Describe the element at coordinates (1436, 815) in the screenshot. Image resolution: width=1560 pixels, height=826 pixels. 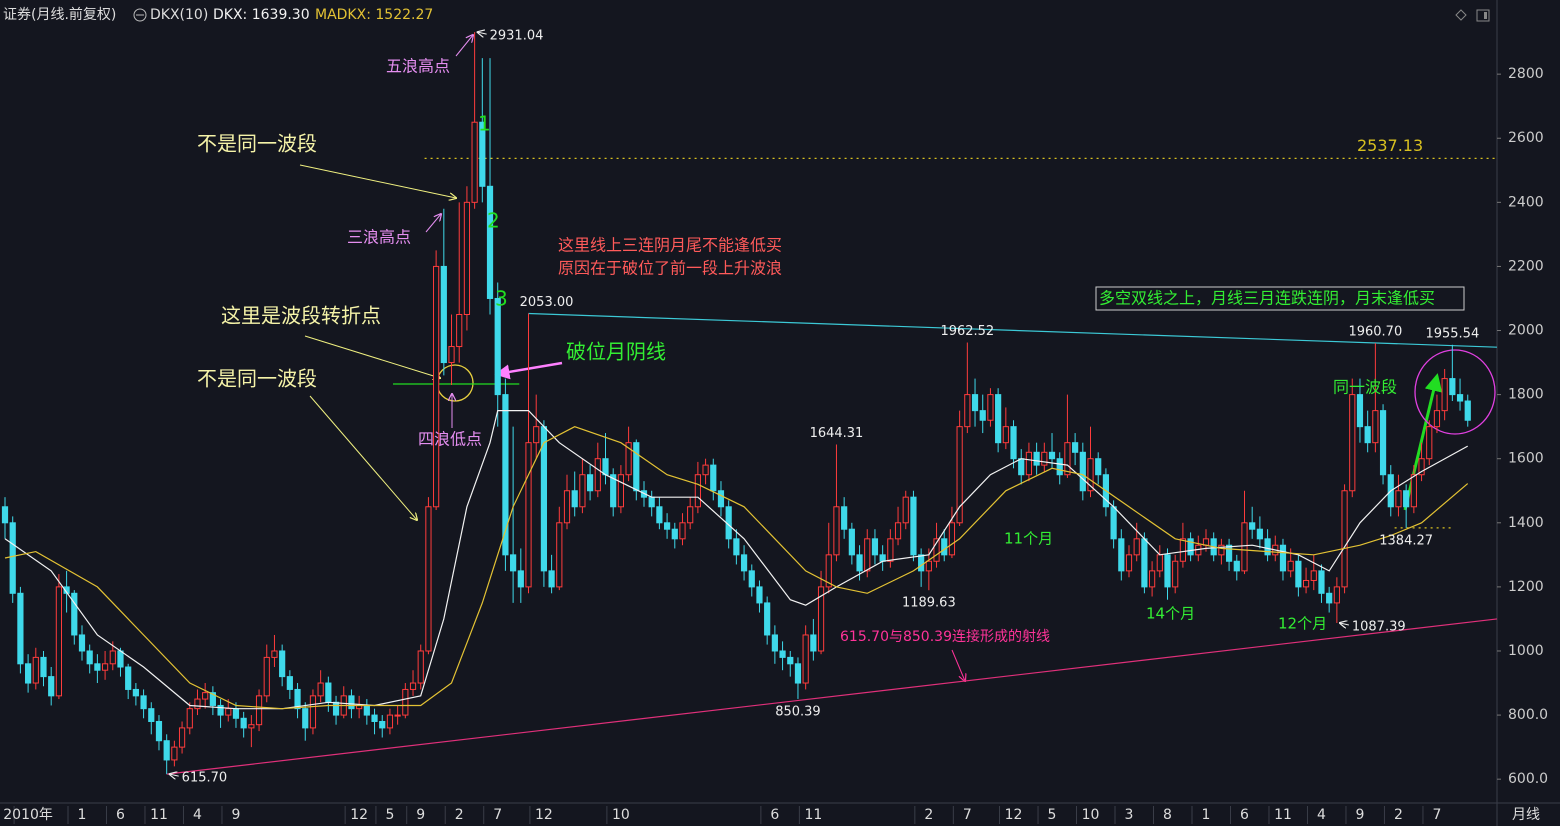
I see `x-tick-label: 7` at that location.